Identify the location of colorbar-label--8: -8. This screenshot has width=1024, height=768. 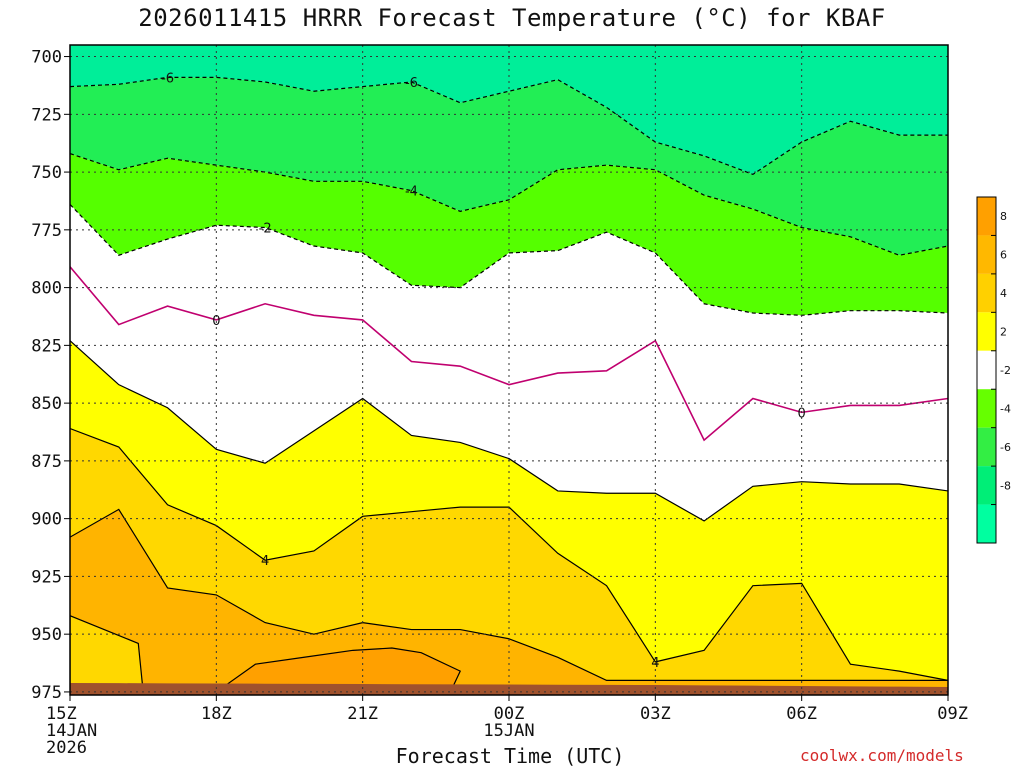
(1005, 485).